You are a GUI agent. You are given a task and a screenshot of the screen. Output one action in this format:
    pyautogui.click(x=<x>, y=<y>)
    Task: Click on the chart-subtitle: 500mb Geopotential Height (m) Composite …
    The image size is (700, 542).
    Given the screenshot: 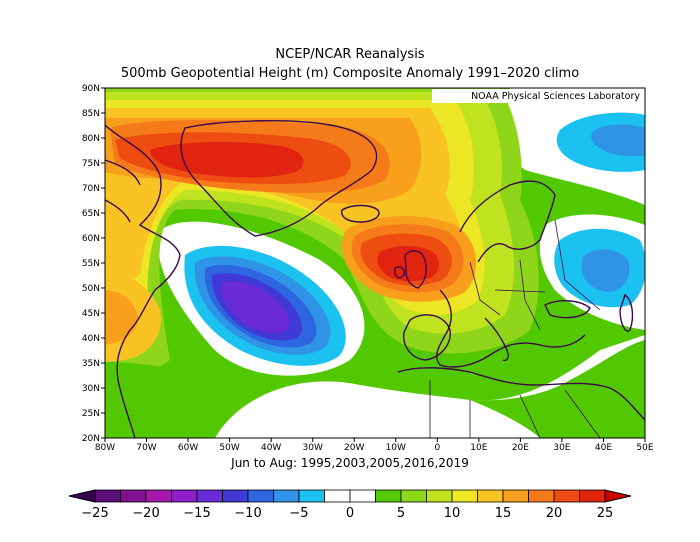 What is the action you would take?
    pyautogui.click(x=350, y=73)
    